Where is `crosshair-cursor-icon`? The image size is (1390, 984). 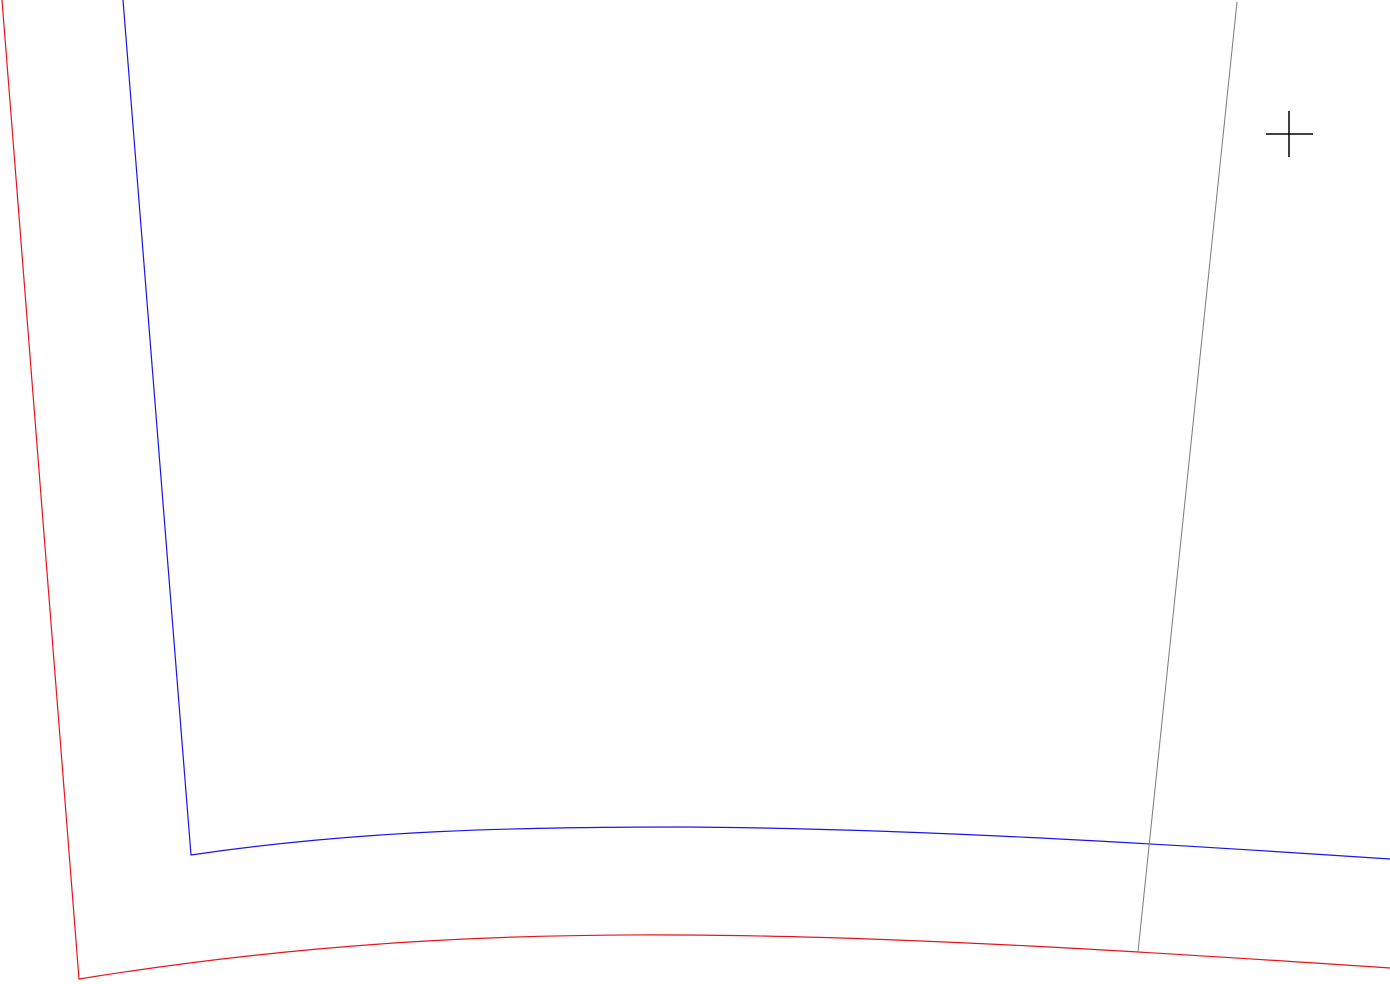 crosshair-cursor-icon is located at coordinates (1289, 134).